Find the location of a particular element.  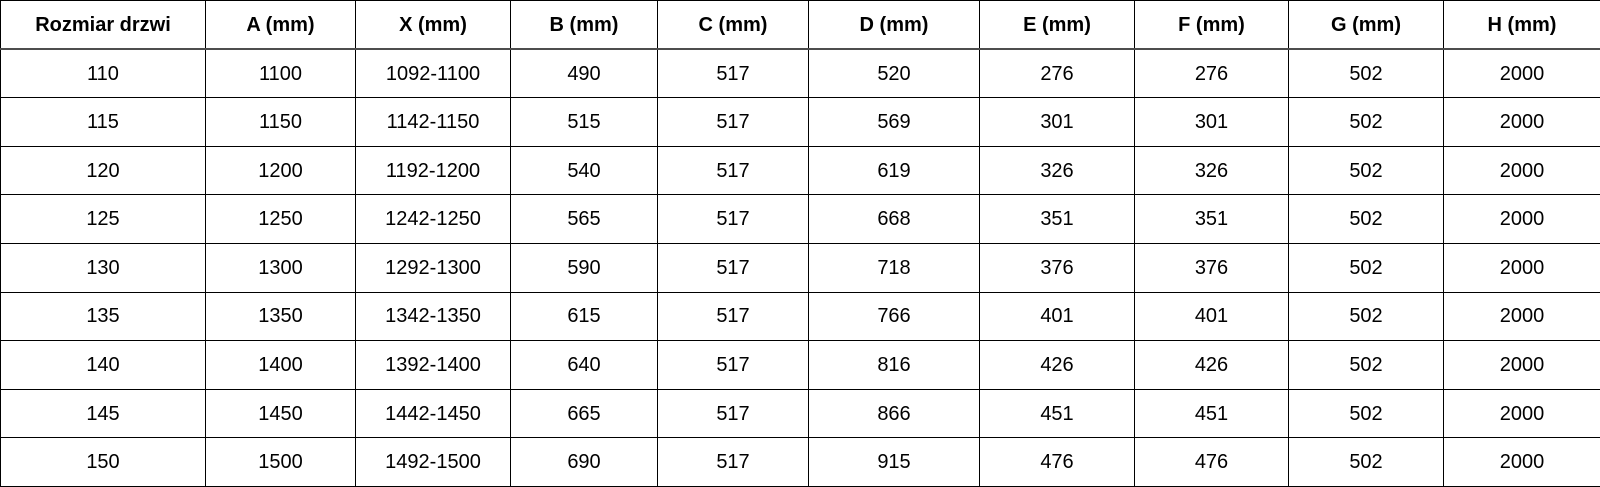

table-row: 110 1100 1092-1100 490 517 520 276 276 502 2000 is located at coordinates (800, 73).